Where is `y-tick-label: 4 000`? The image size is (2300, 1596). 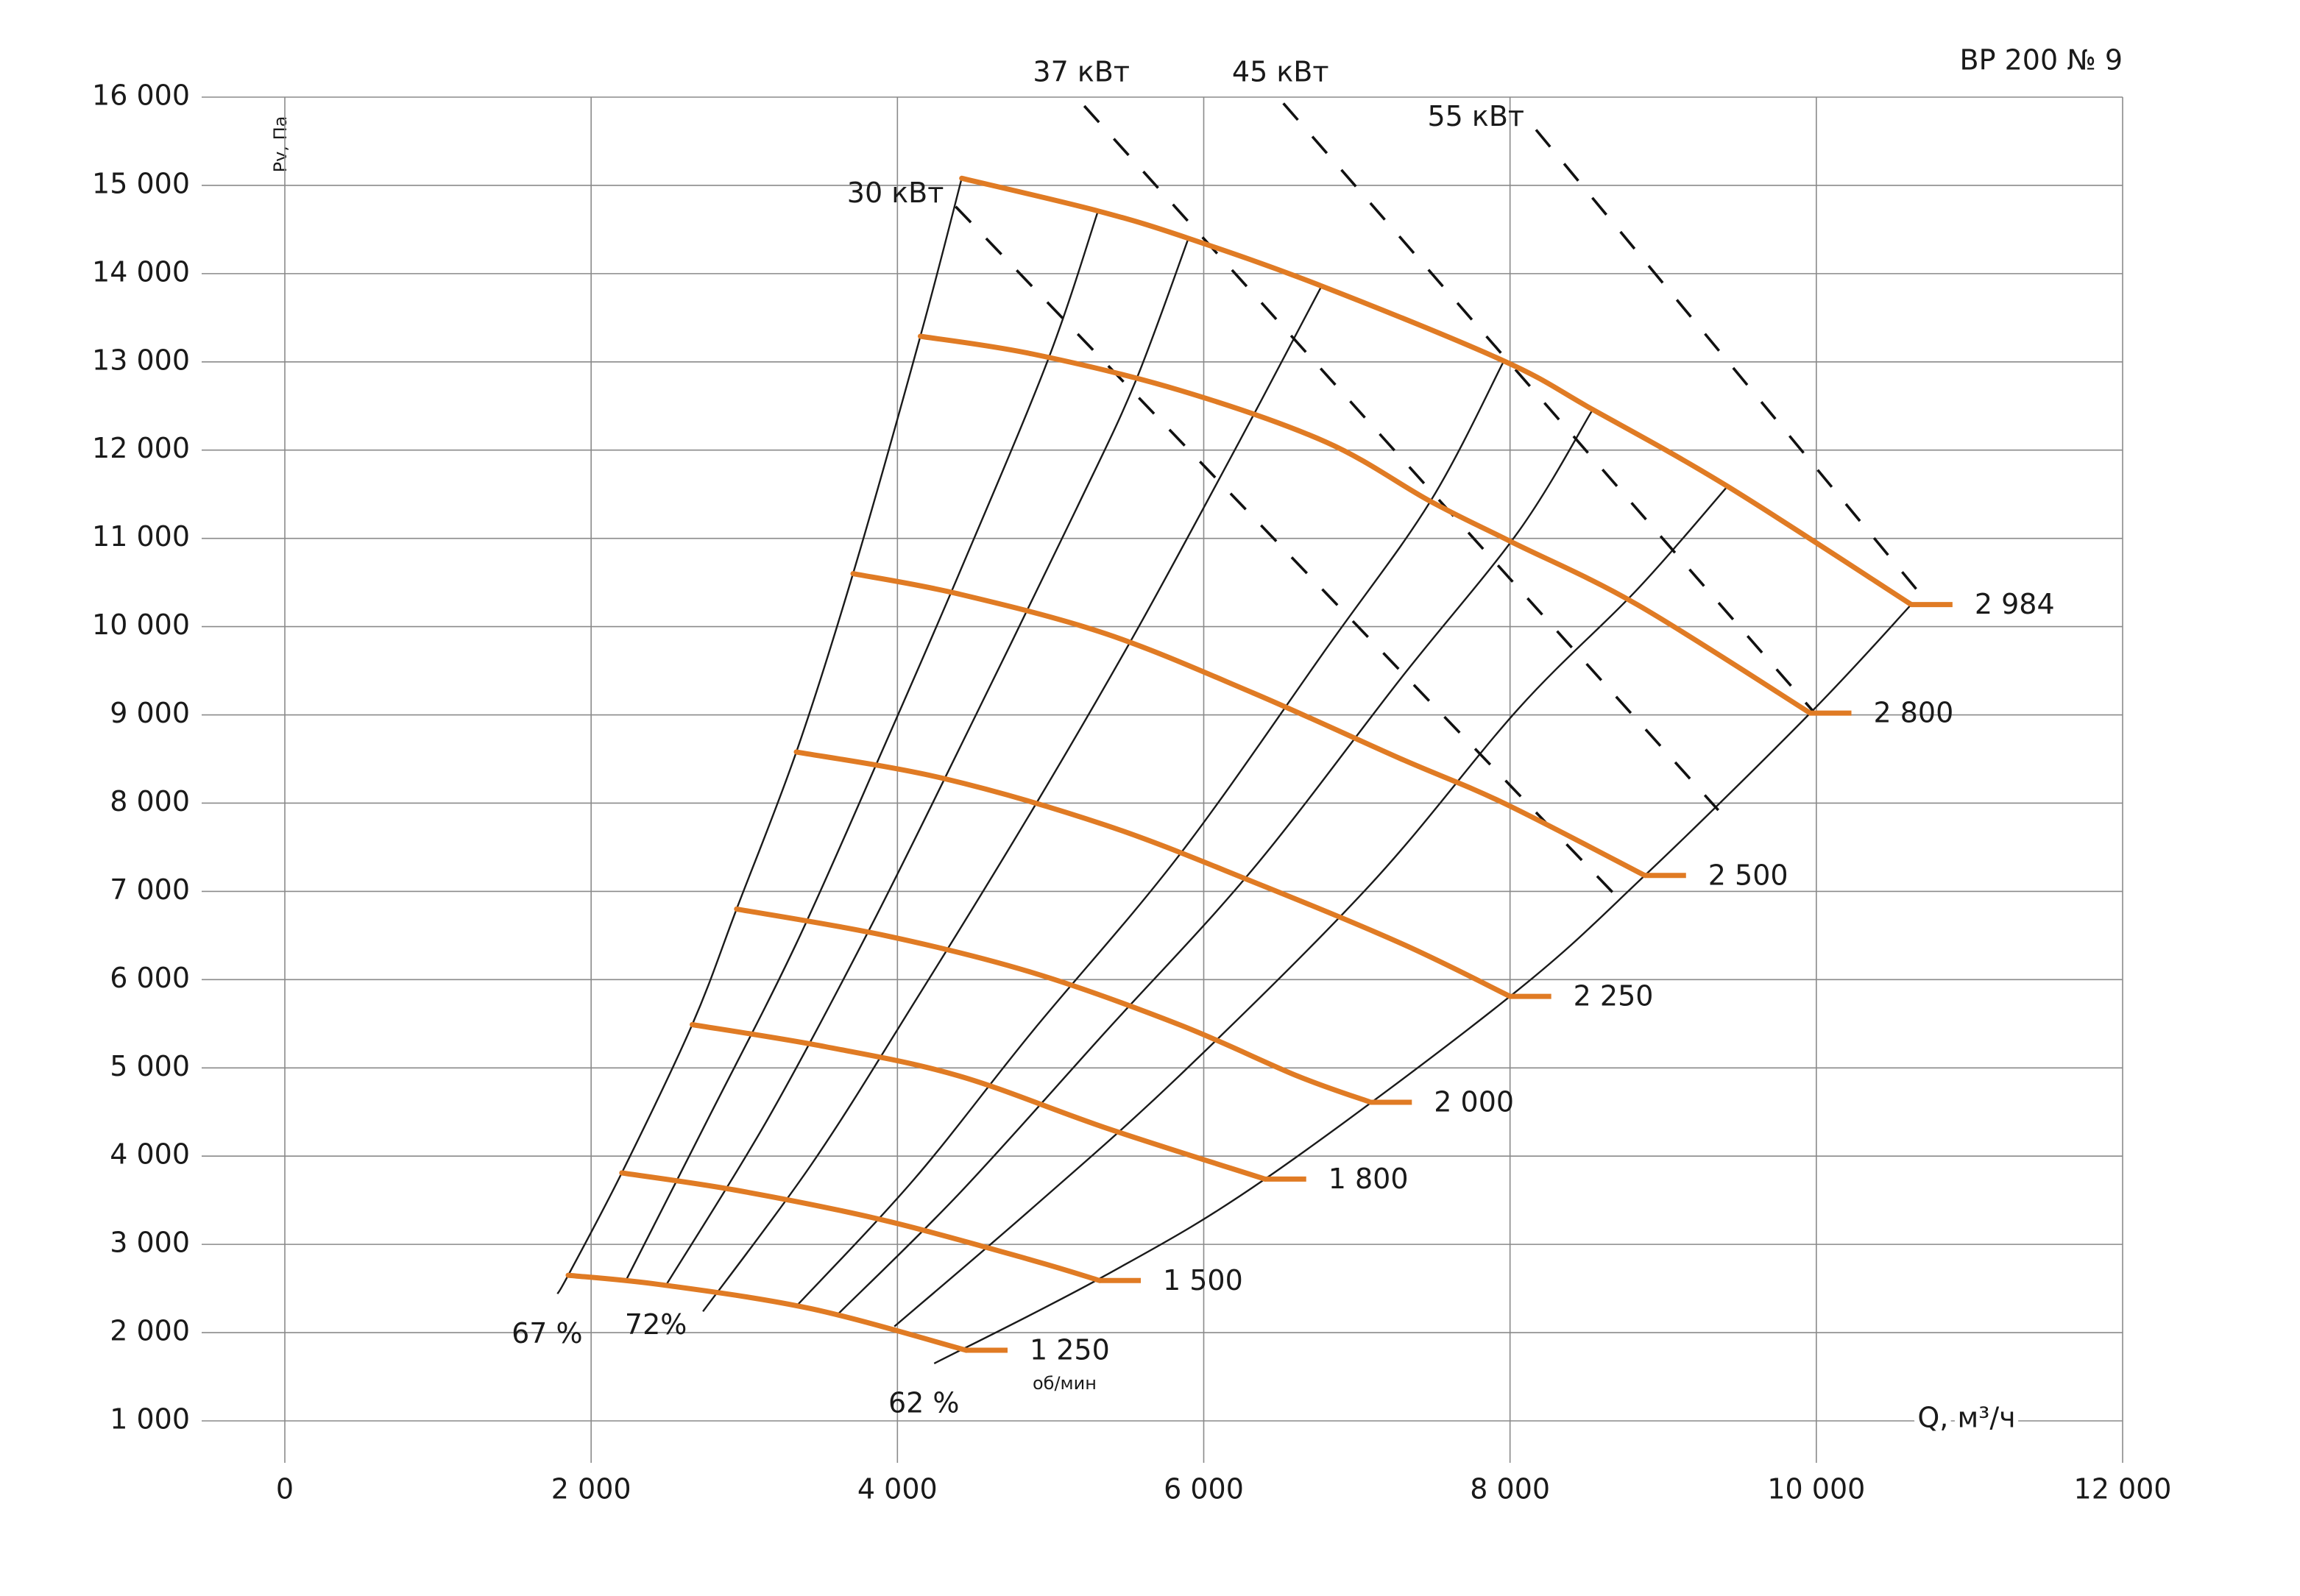
y-tick-label: 4 000 is located at coordinates (150, 1155).